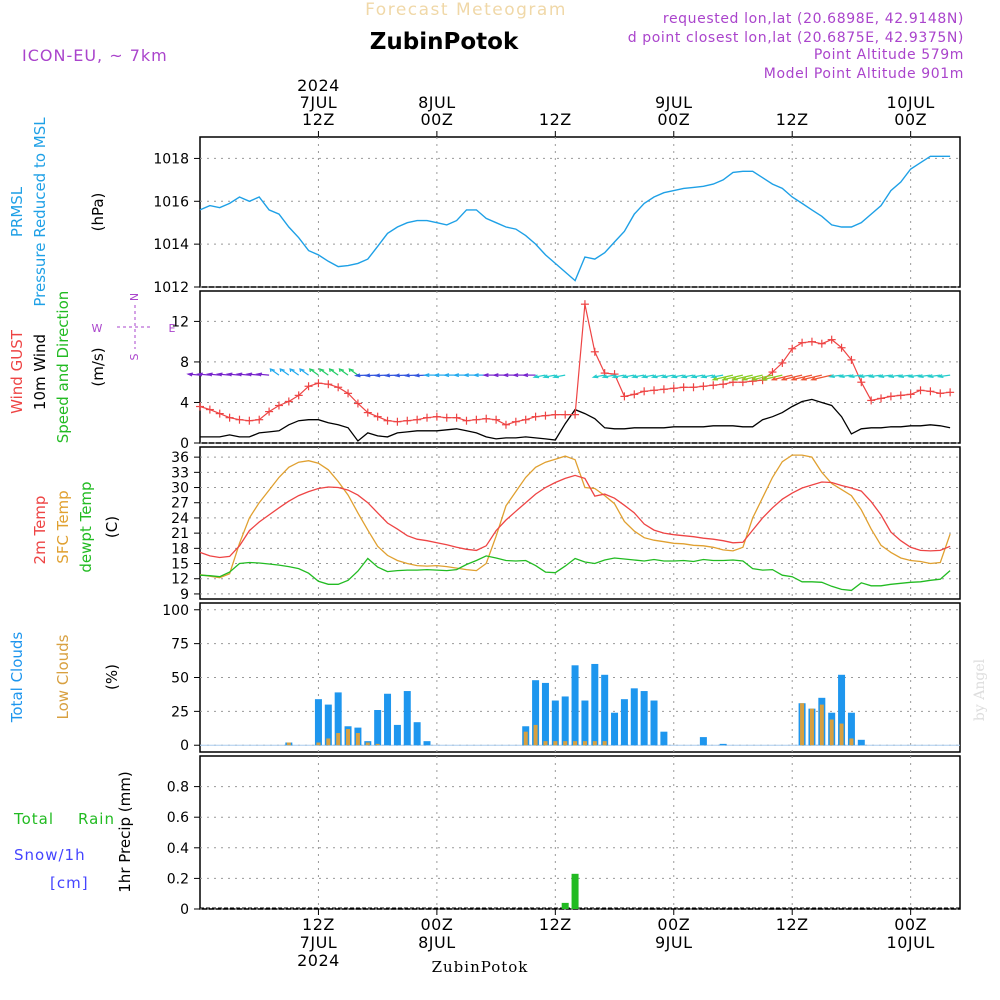  I want to click on wind-gust-label: Wind GUST, so click(17, 371).